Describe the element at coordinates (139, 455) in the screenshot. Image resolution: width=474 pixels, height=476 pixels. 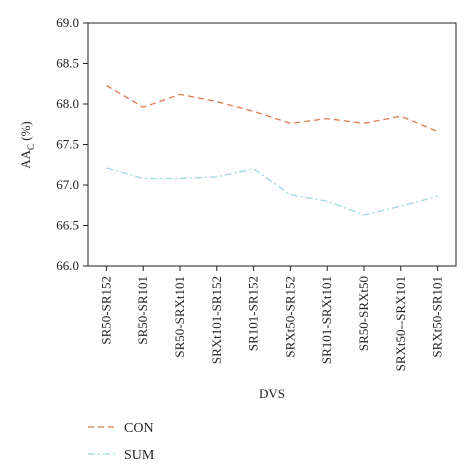
I see `legend-label-sum: SUM` at that location.